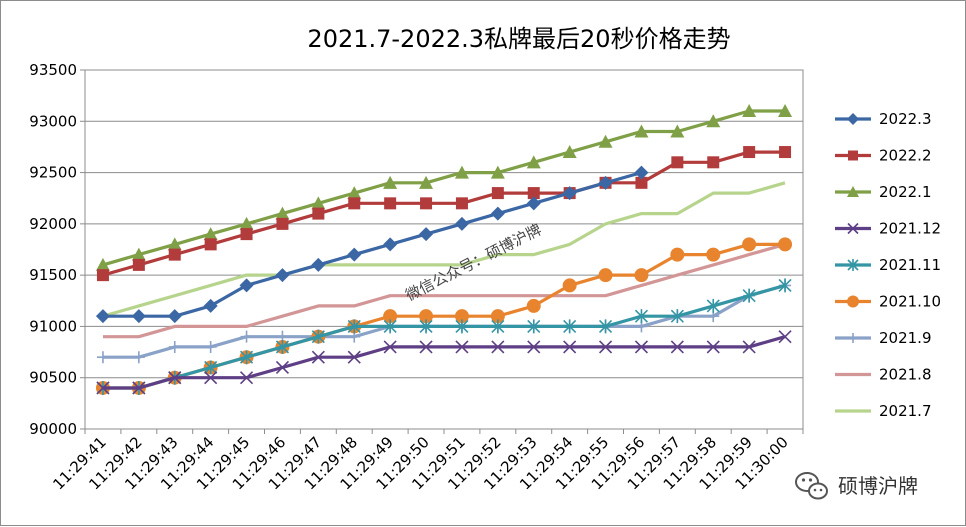 The image size is (966, 527). Describe the element at coordinates (905, 192) in the screenshot. I see `legend-label: 2022.1` at that location.